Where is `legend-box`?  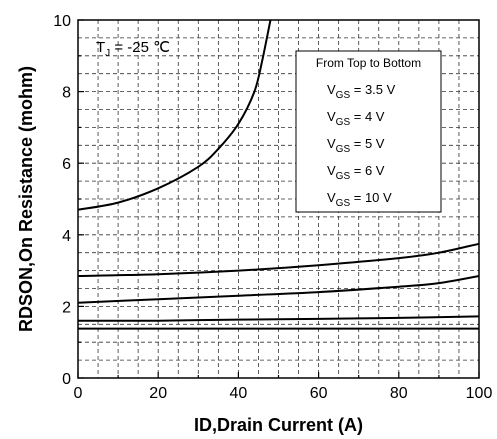
legend-box is located at coordinates (368, 131).